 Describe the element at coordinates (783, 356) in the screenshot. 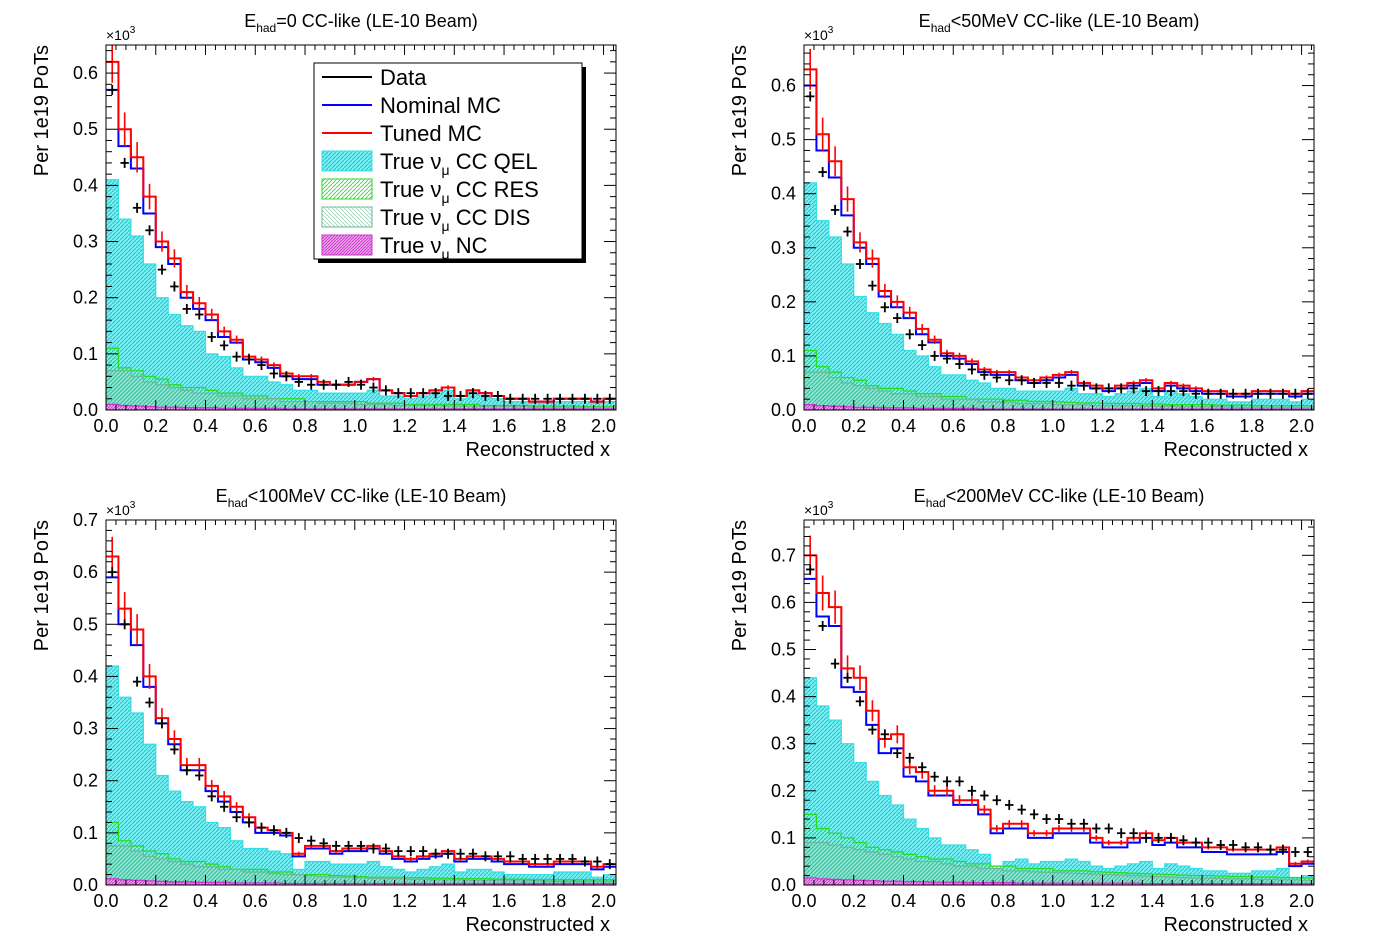

I see `y-tick-label: 0.1` at that location.